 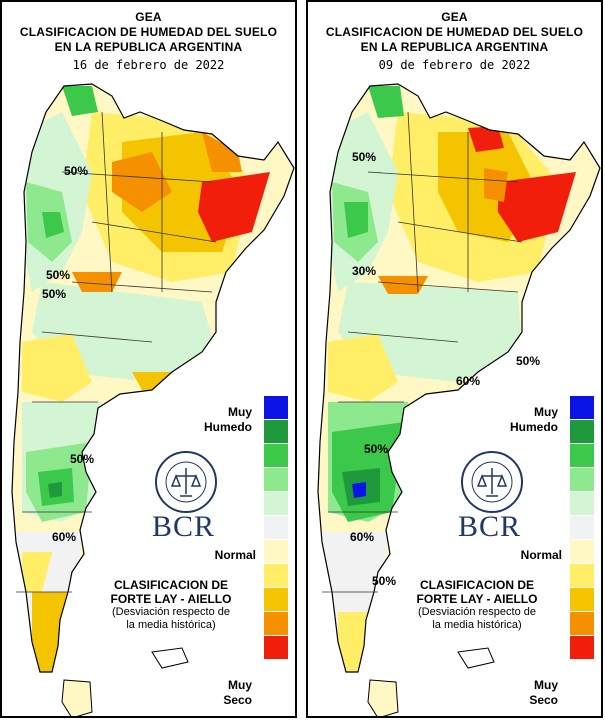 What do you see at coordinates (364, 271) in the screenshot?
I see `contour-label: 30%` at bounding box center [364, 271].